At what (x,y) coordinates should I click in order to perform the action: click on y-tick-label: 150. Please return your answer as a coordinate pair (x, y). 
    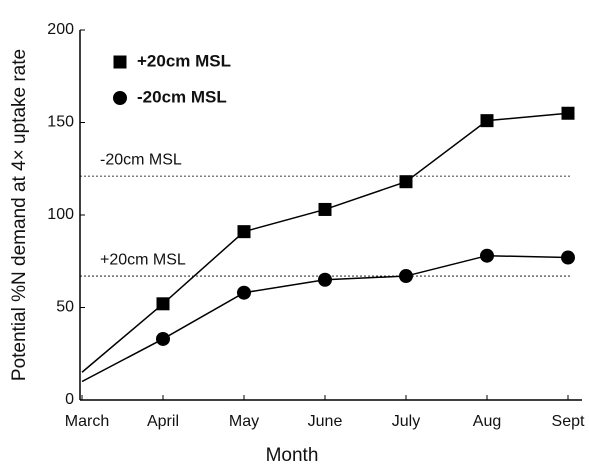
    Looking at the image, I should click on (60, 122).